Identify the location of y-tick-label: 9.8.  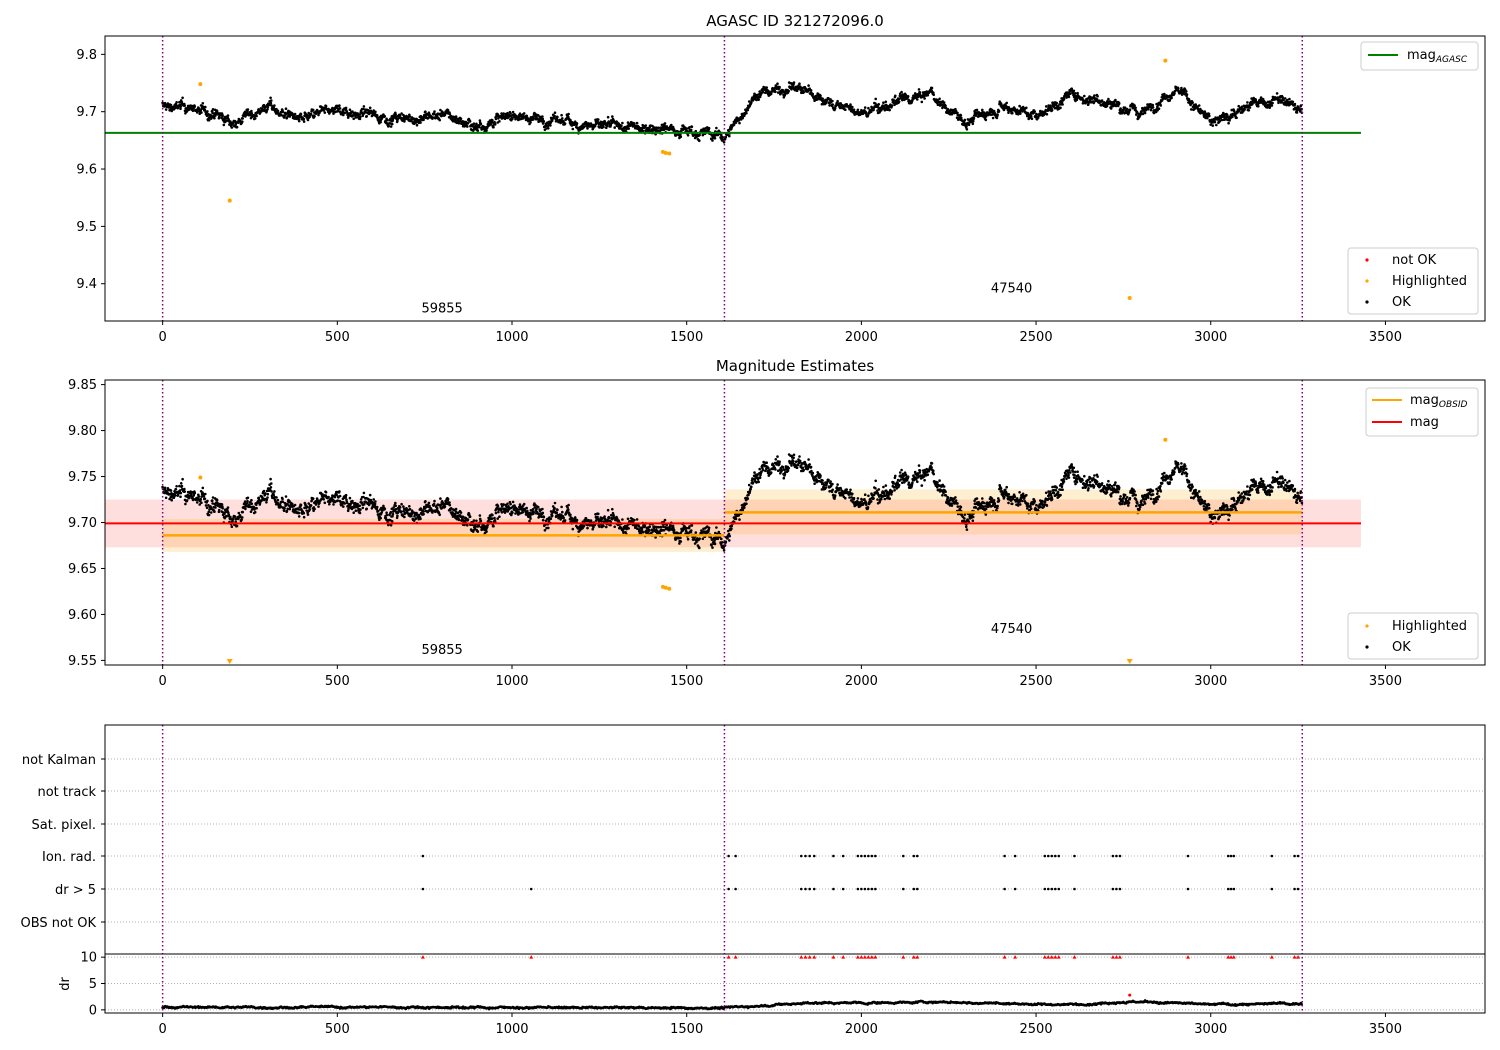
(86, 55).